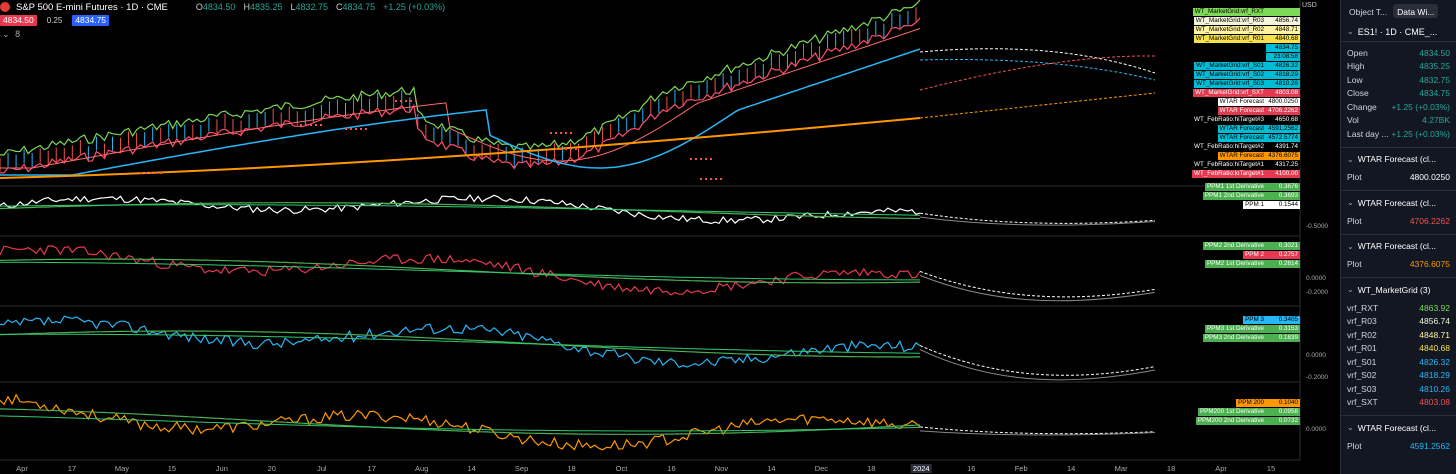 This screenshot has height=474, width=1456. What do you see at coordinates (1283, 120) in the screenshot?
I see `tag-value: 4650.68` at bounding box center [1283, 120].